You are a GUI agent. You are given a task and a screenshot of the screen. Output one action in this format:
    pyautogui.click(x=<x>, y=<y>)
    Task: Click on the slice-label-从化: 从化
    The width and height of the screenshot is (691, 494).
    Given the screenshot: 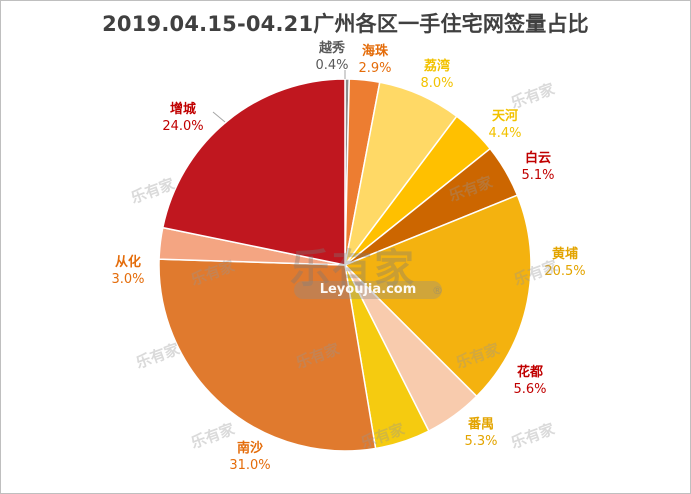 What is the action you would take?
    pyautogui.click(x=128, y=262)
    